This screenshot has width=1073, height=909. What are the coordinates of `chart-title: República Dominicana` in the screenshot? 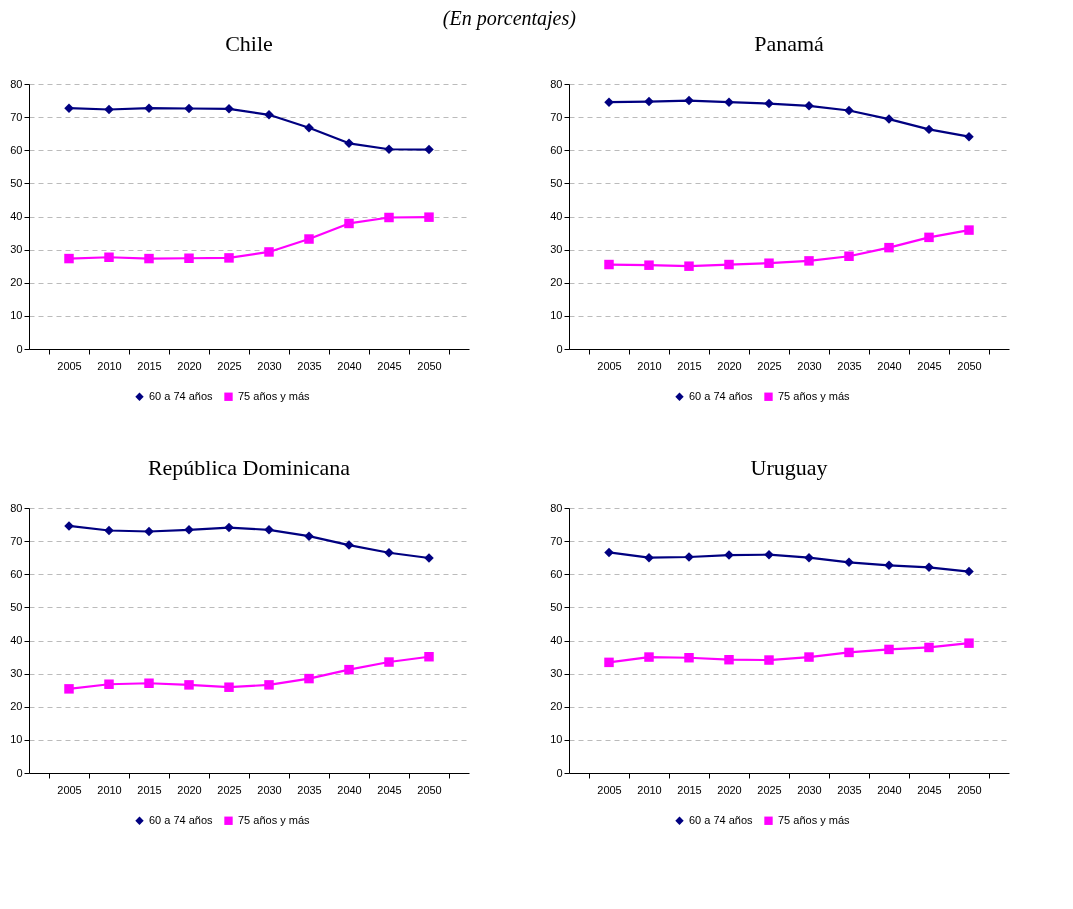 It's located at (249, 467).